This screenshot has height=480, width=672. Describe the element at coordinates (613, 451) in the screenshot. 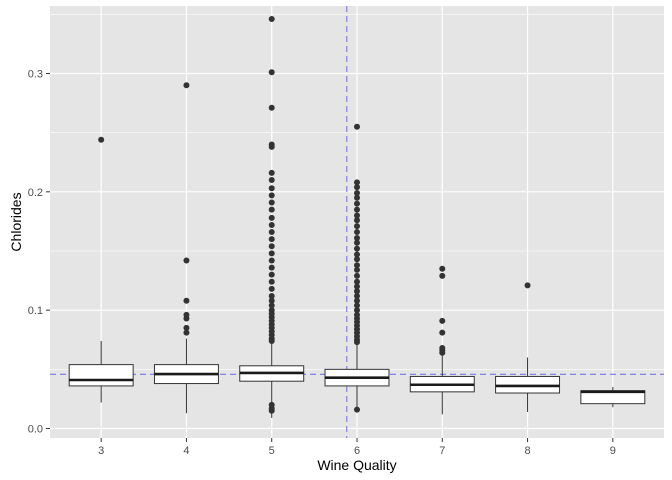

I see `x-tick-label: 9` at that location.